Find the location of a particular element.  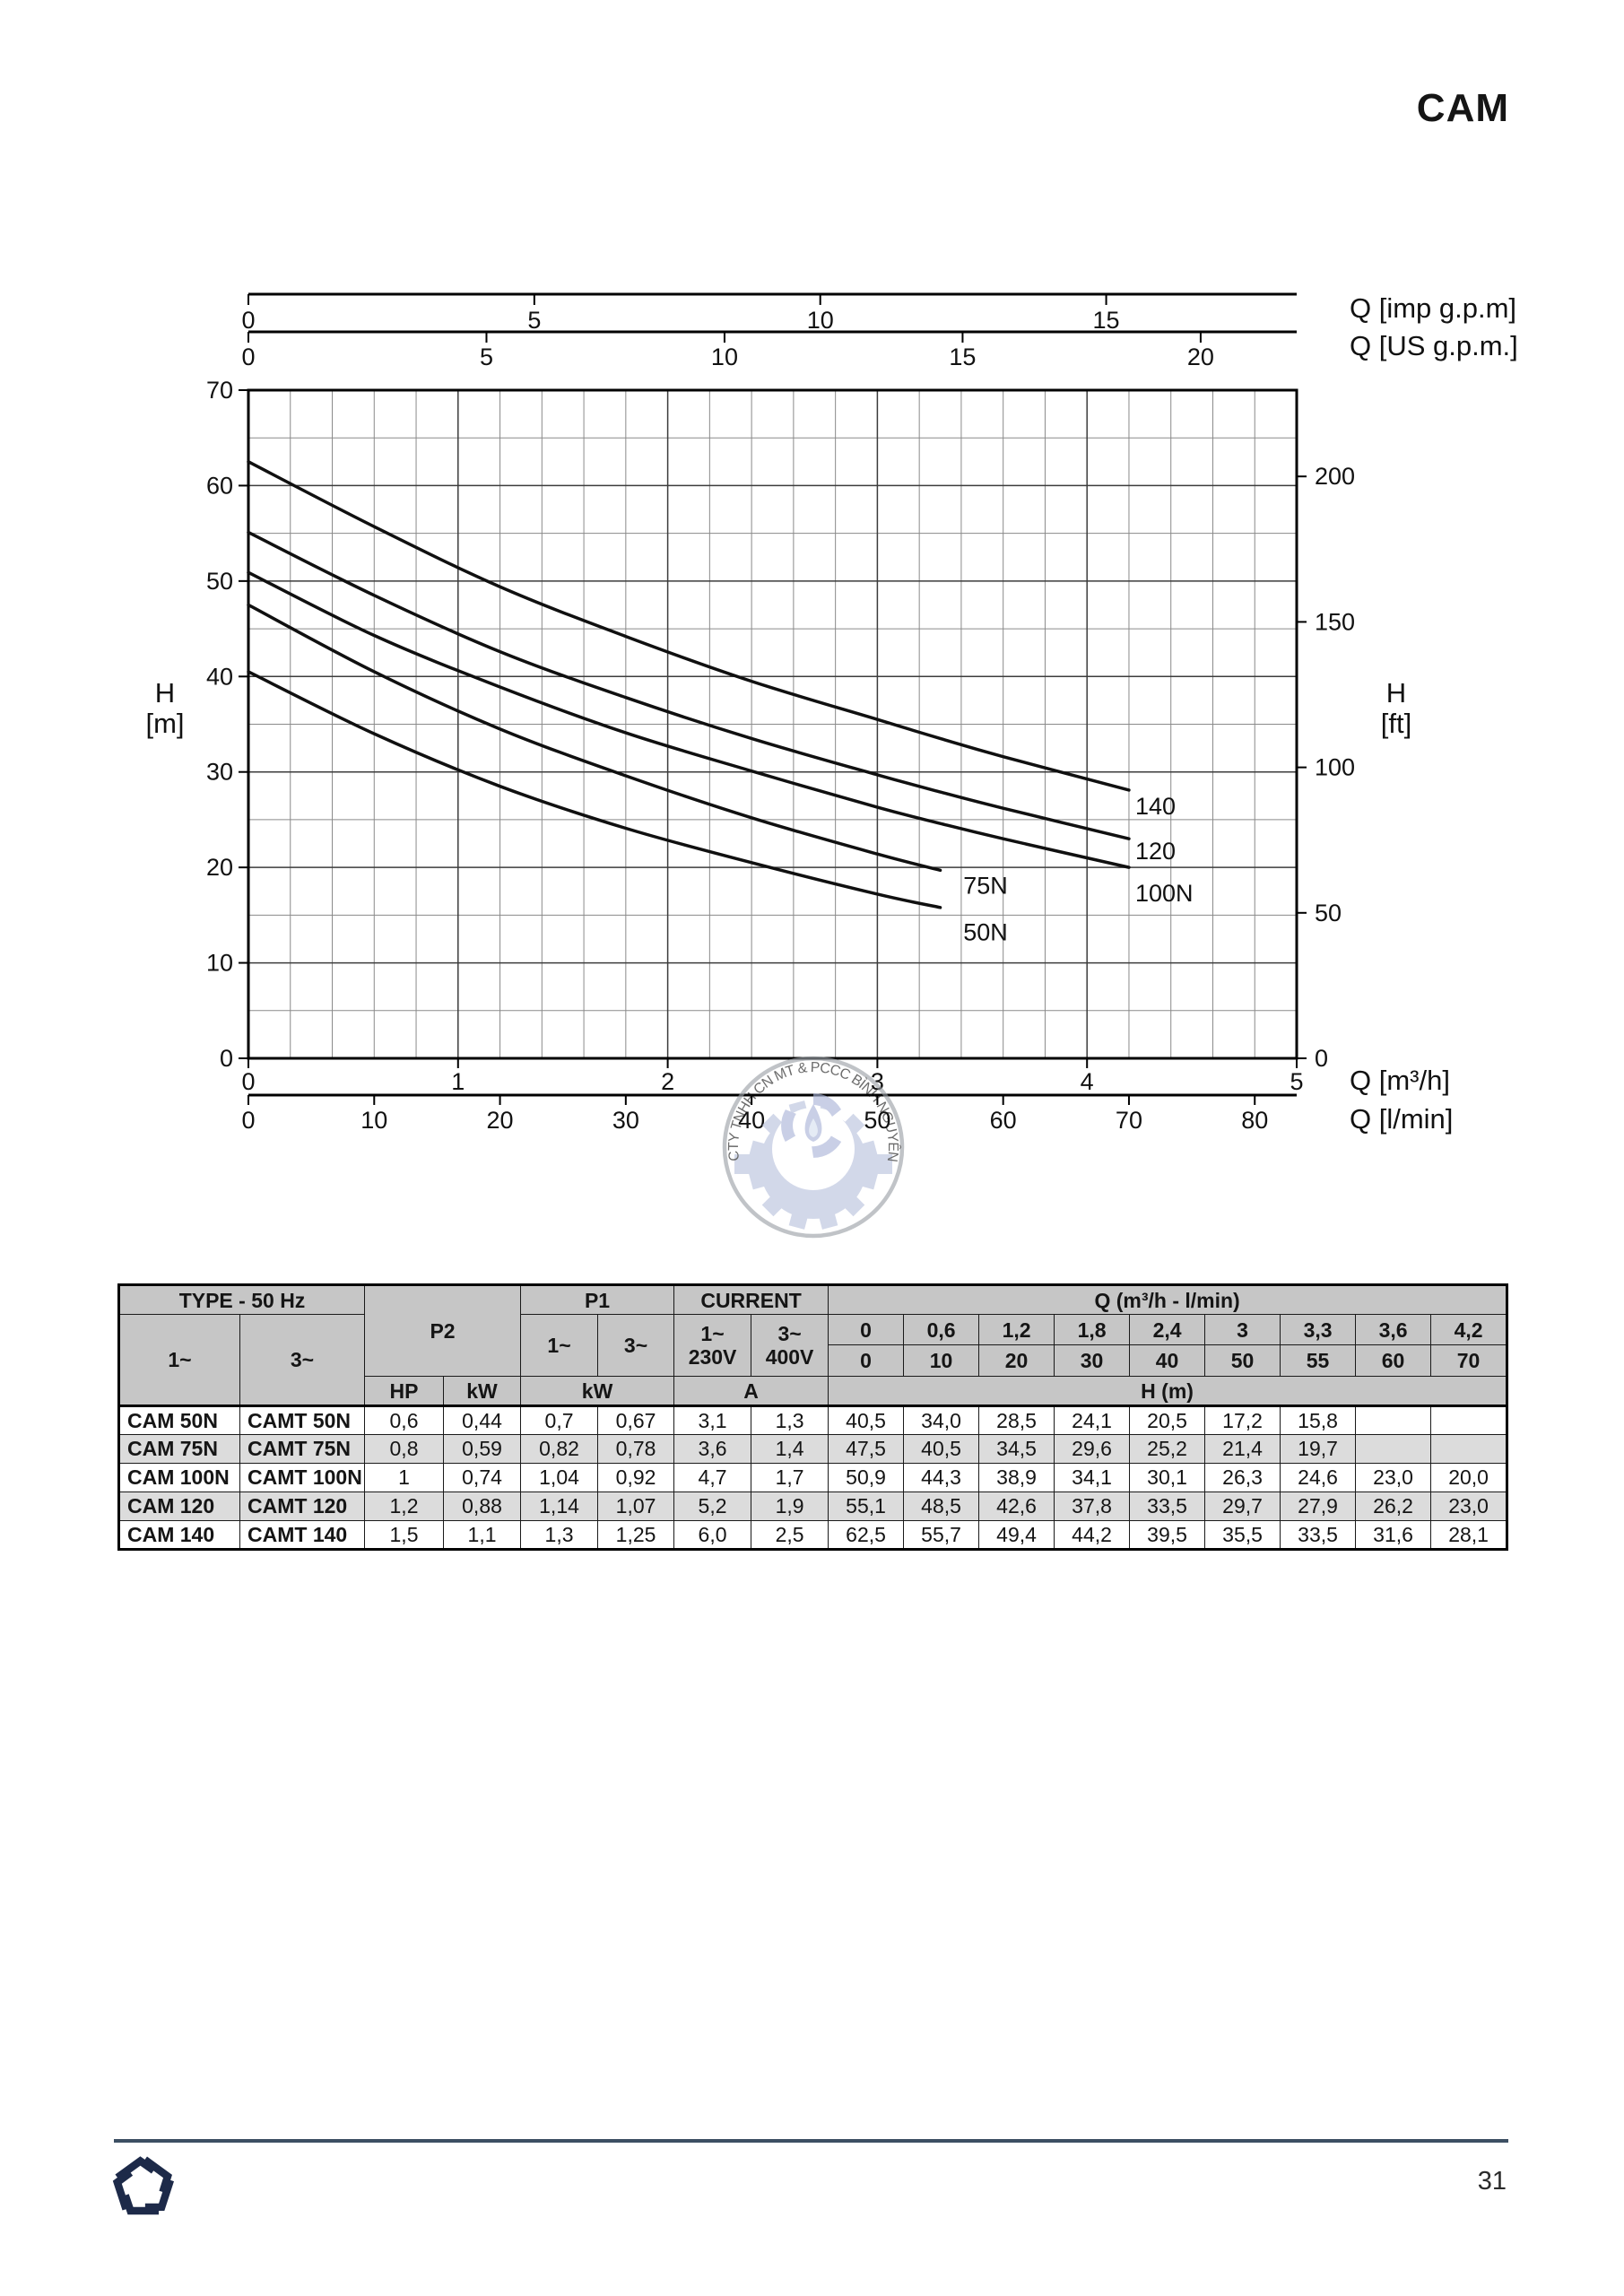

head-m-cell: 27,9 is located at coordinates (1318, 1506).